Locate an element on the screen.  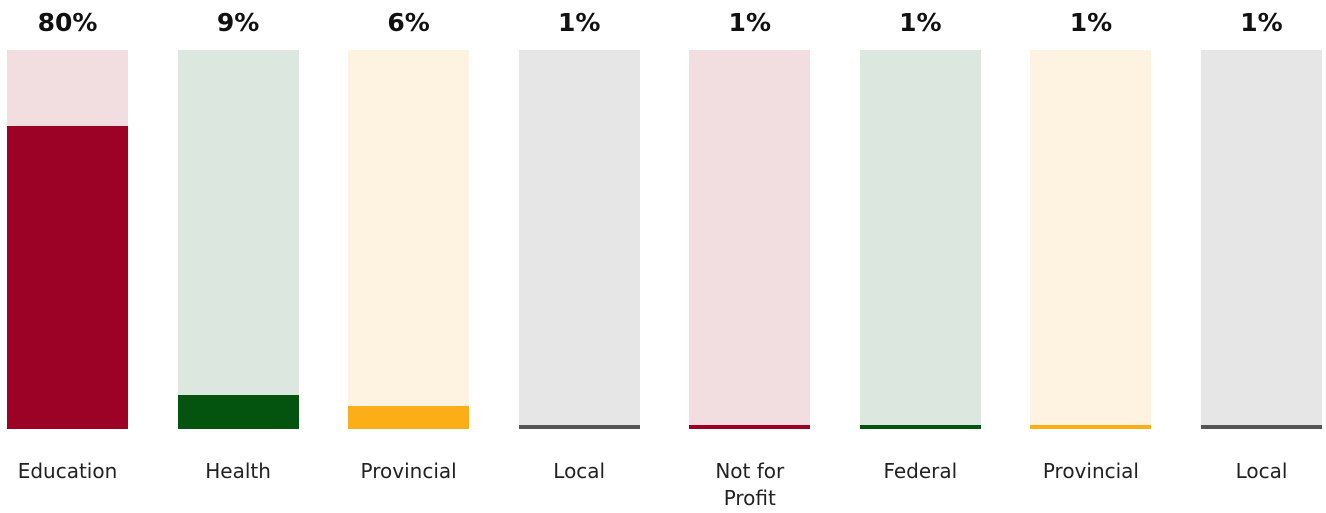
category-label: Education is located at coordinates (67, 471).